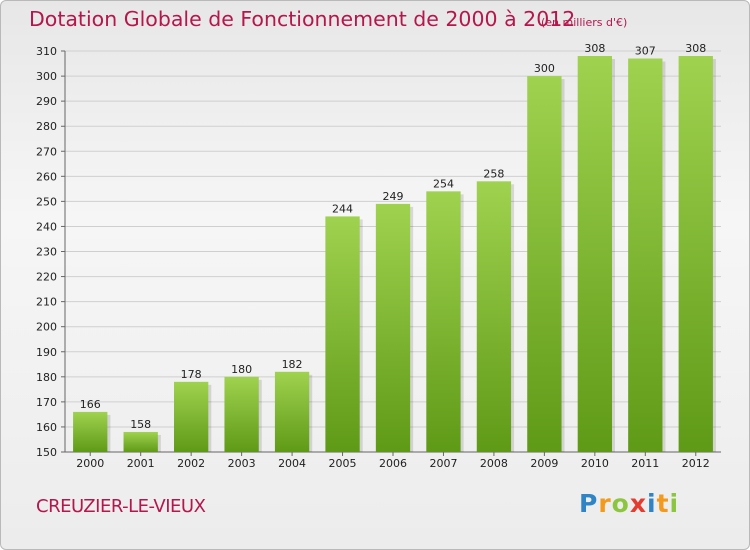 The height and width of the screenshot is (550, 750). What do you see at coordinates (191, 374) in the screenshot?
I see `data-label: 178` at bounding box center [191, 374].